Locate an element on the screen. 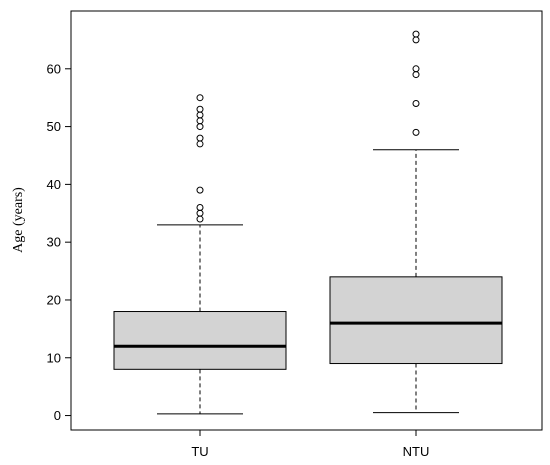 This screenshot has width=550, height=465. x-axis: TU NTU is located at coordinates (310, 444).